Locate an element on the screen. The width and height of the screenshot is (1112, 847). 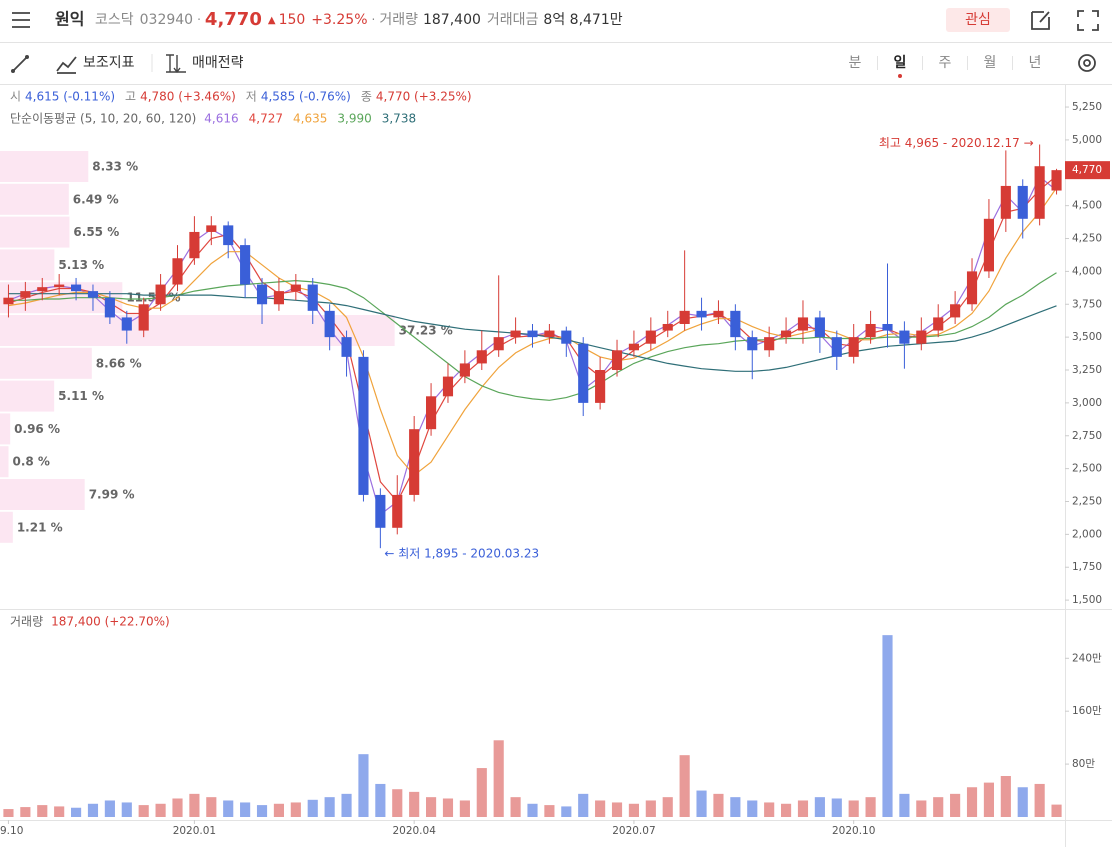
fullscreen-icon is located at coordinates (1088, 20).